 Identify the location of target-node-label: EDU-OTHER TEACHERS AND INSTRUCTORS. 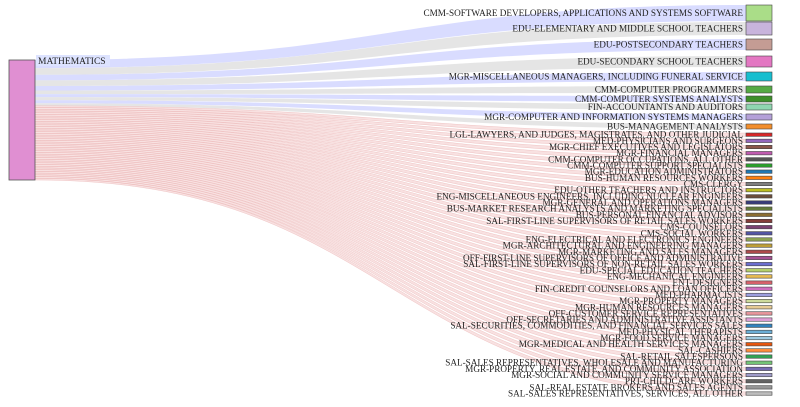
(648, 190).